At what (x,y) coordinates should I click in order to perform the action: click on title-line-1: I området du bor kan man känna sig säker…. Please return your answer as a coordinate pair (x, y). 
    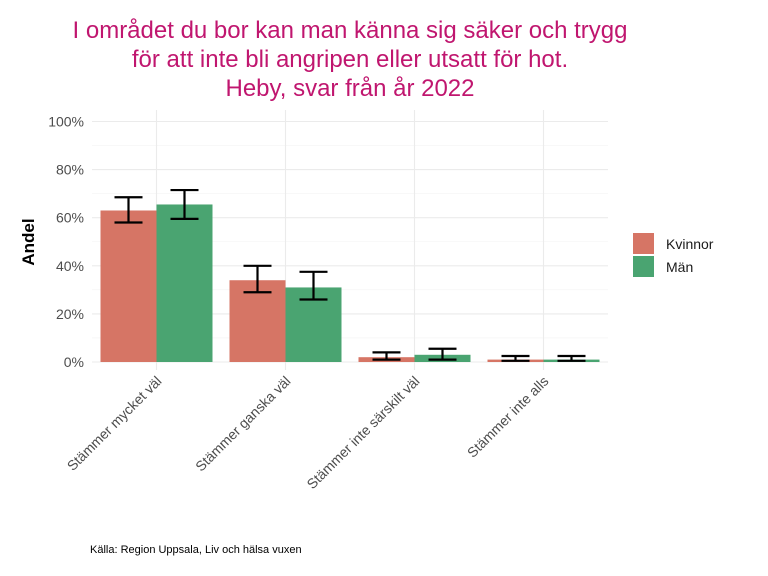
    Looking at the image, I should click on (350, 30).